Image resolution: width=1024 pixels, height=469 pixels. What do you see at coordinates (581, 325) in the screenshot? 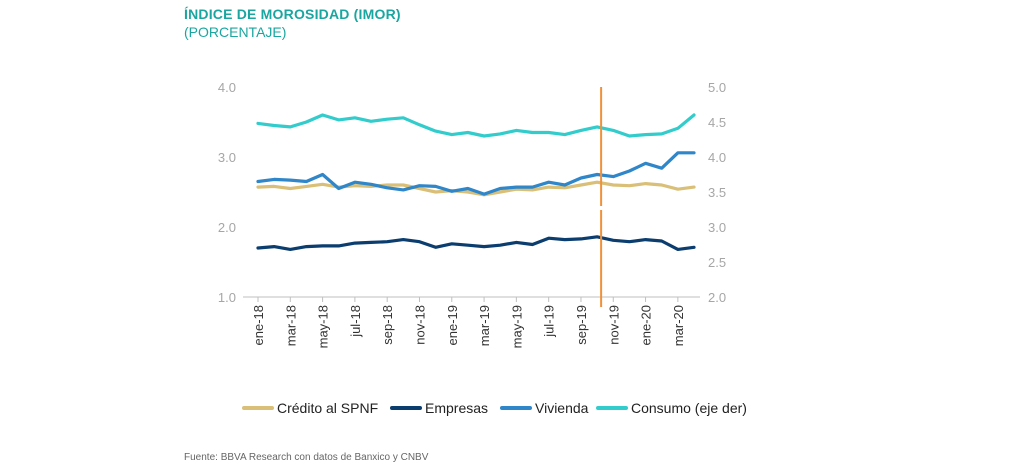
I see `x-tick-label: sep-19` at bounding box center [581, 325].